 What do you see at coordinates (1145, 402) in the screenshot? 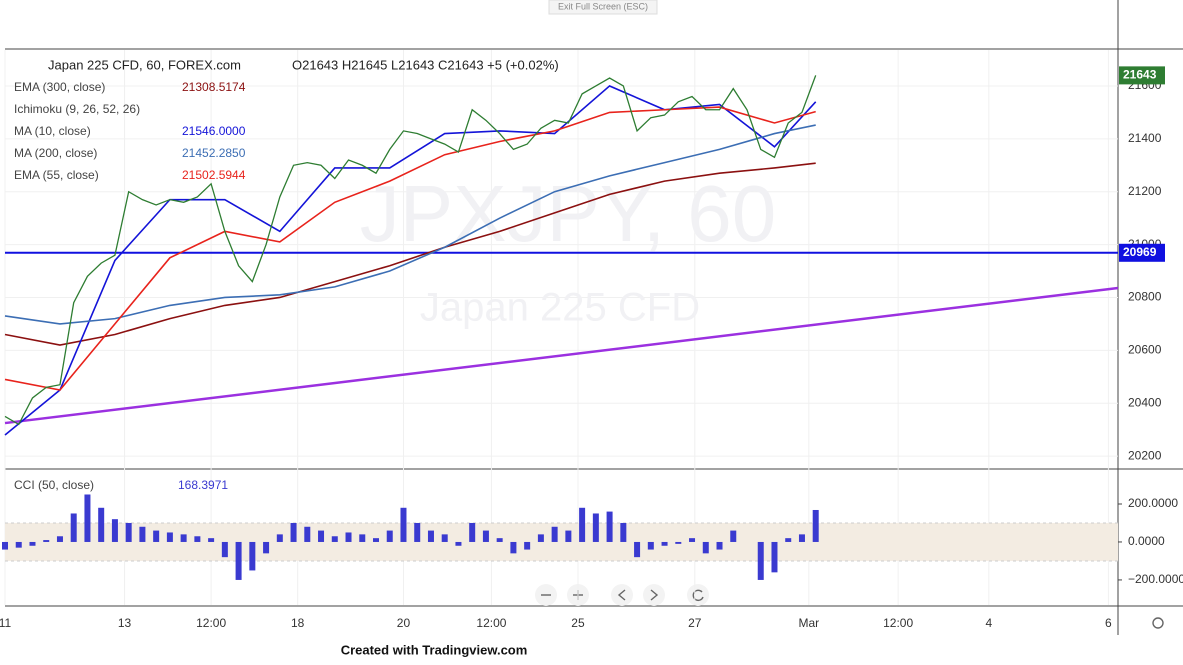
I see `y-tick-label: 20400` at bounding box center [1145, 402].